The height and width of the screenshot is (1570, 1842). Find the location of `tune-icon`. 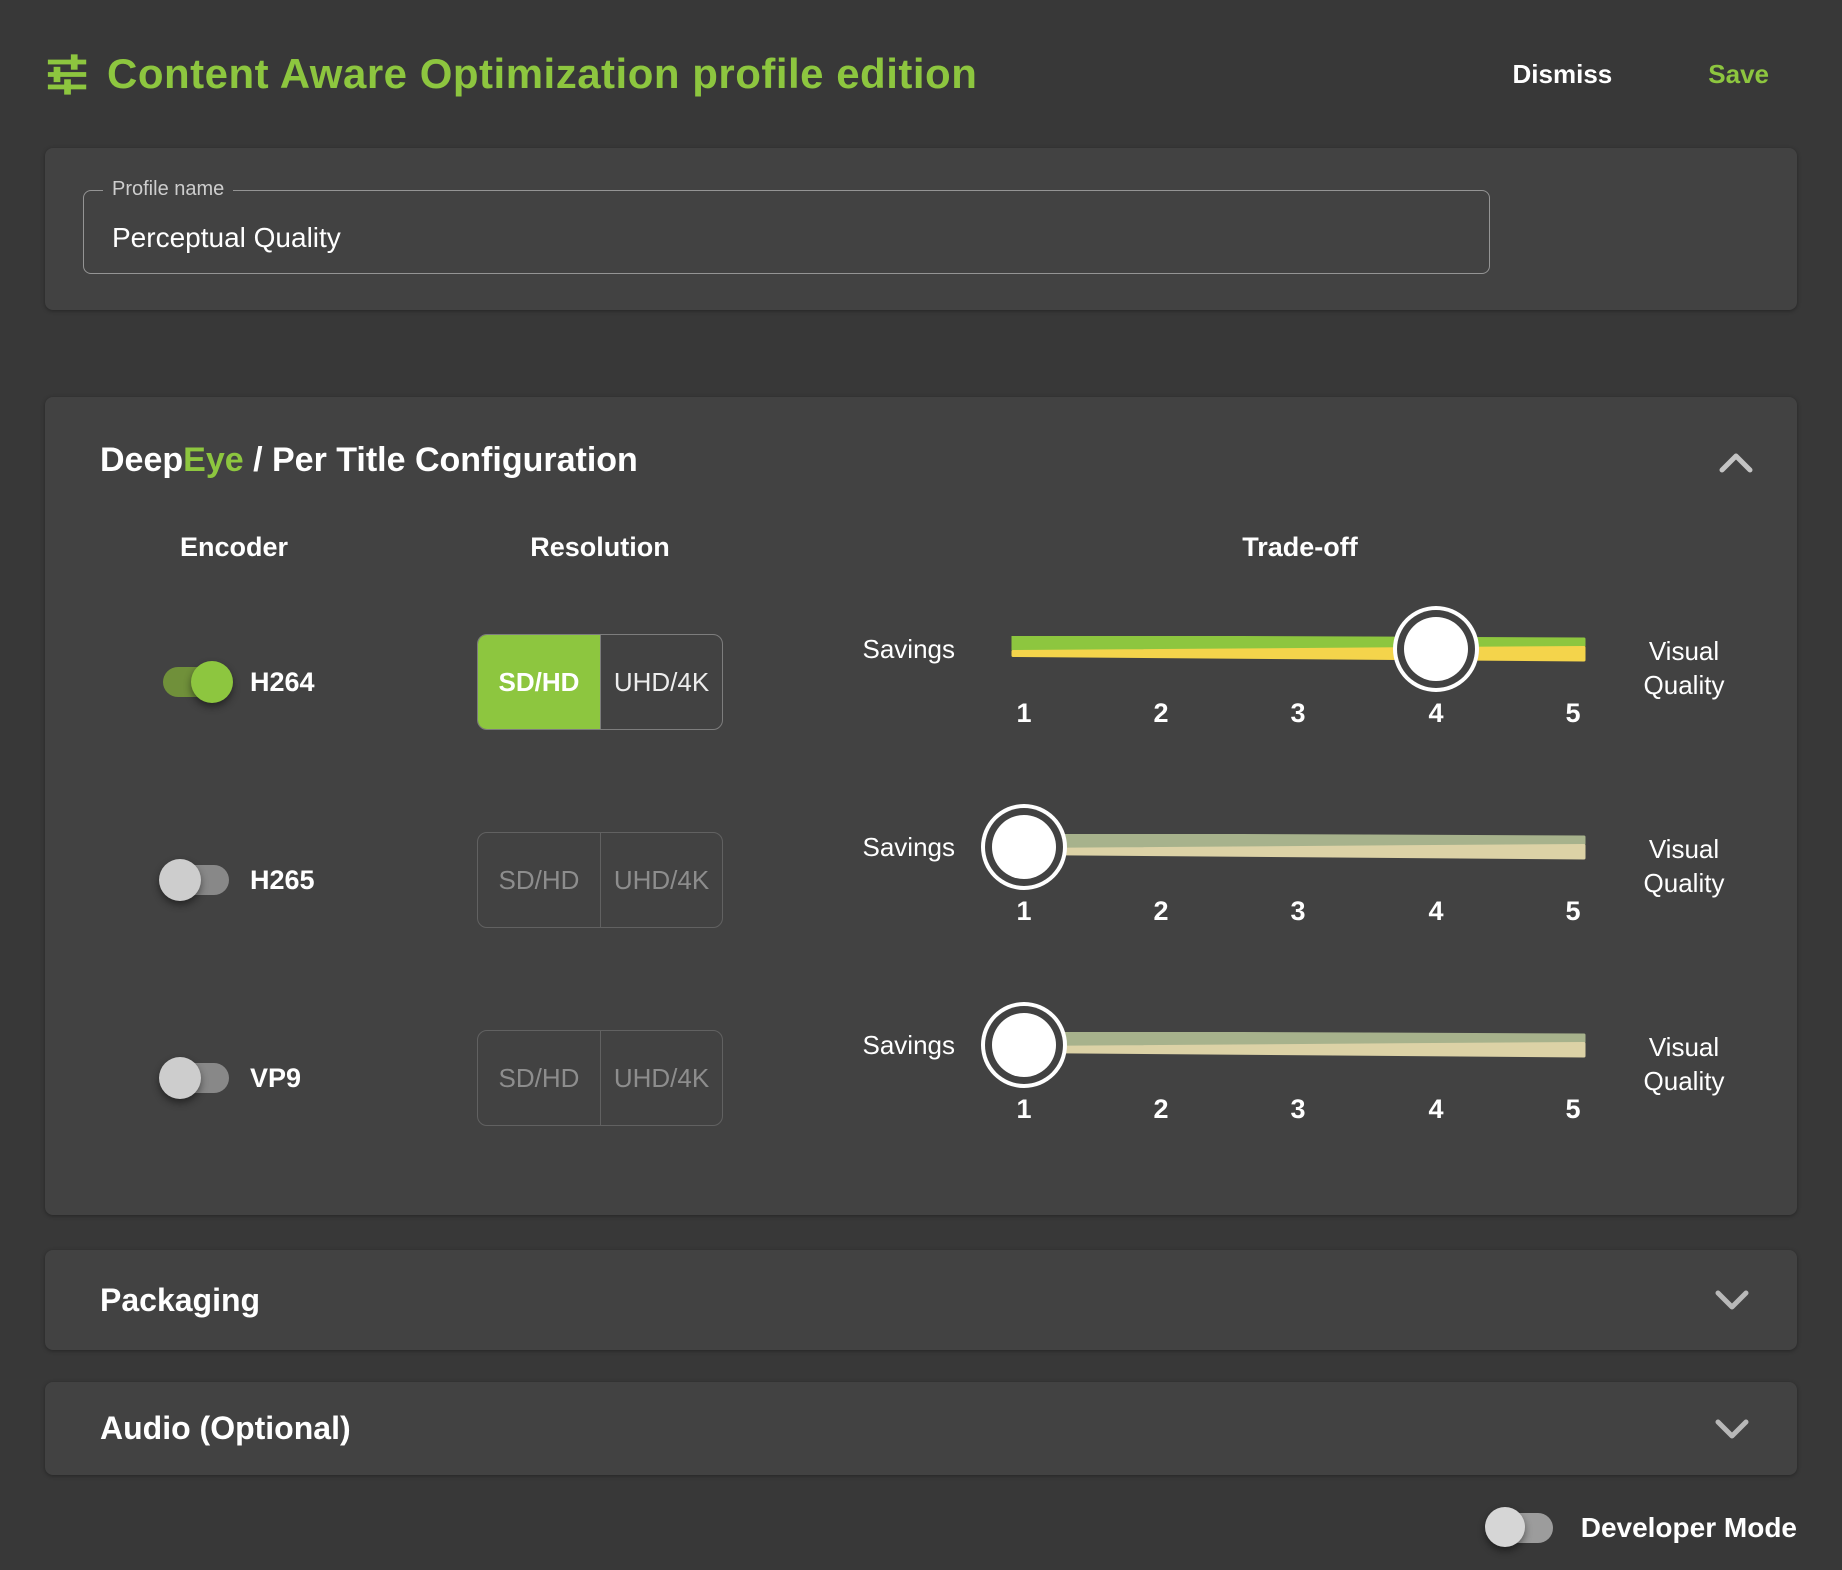

tune-icon is located at coordinates (67, 74).